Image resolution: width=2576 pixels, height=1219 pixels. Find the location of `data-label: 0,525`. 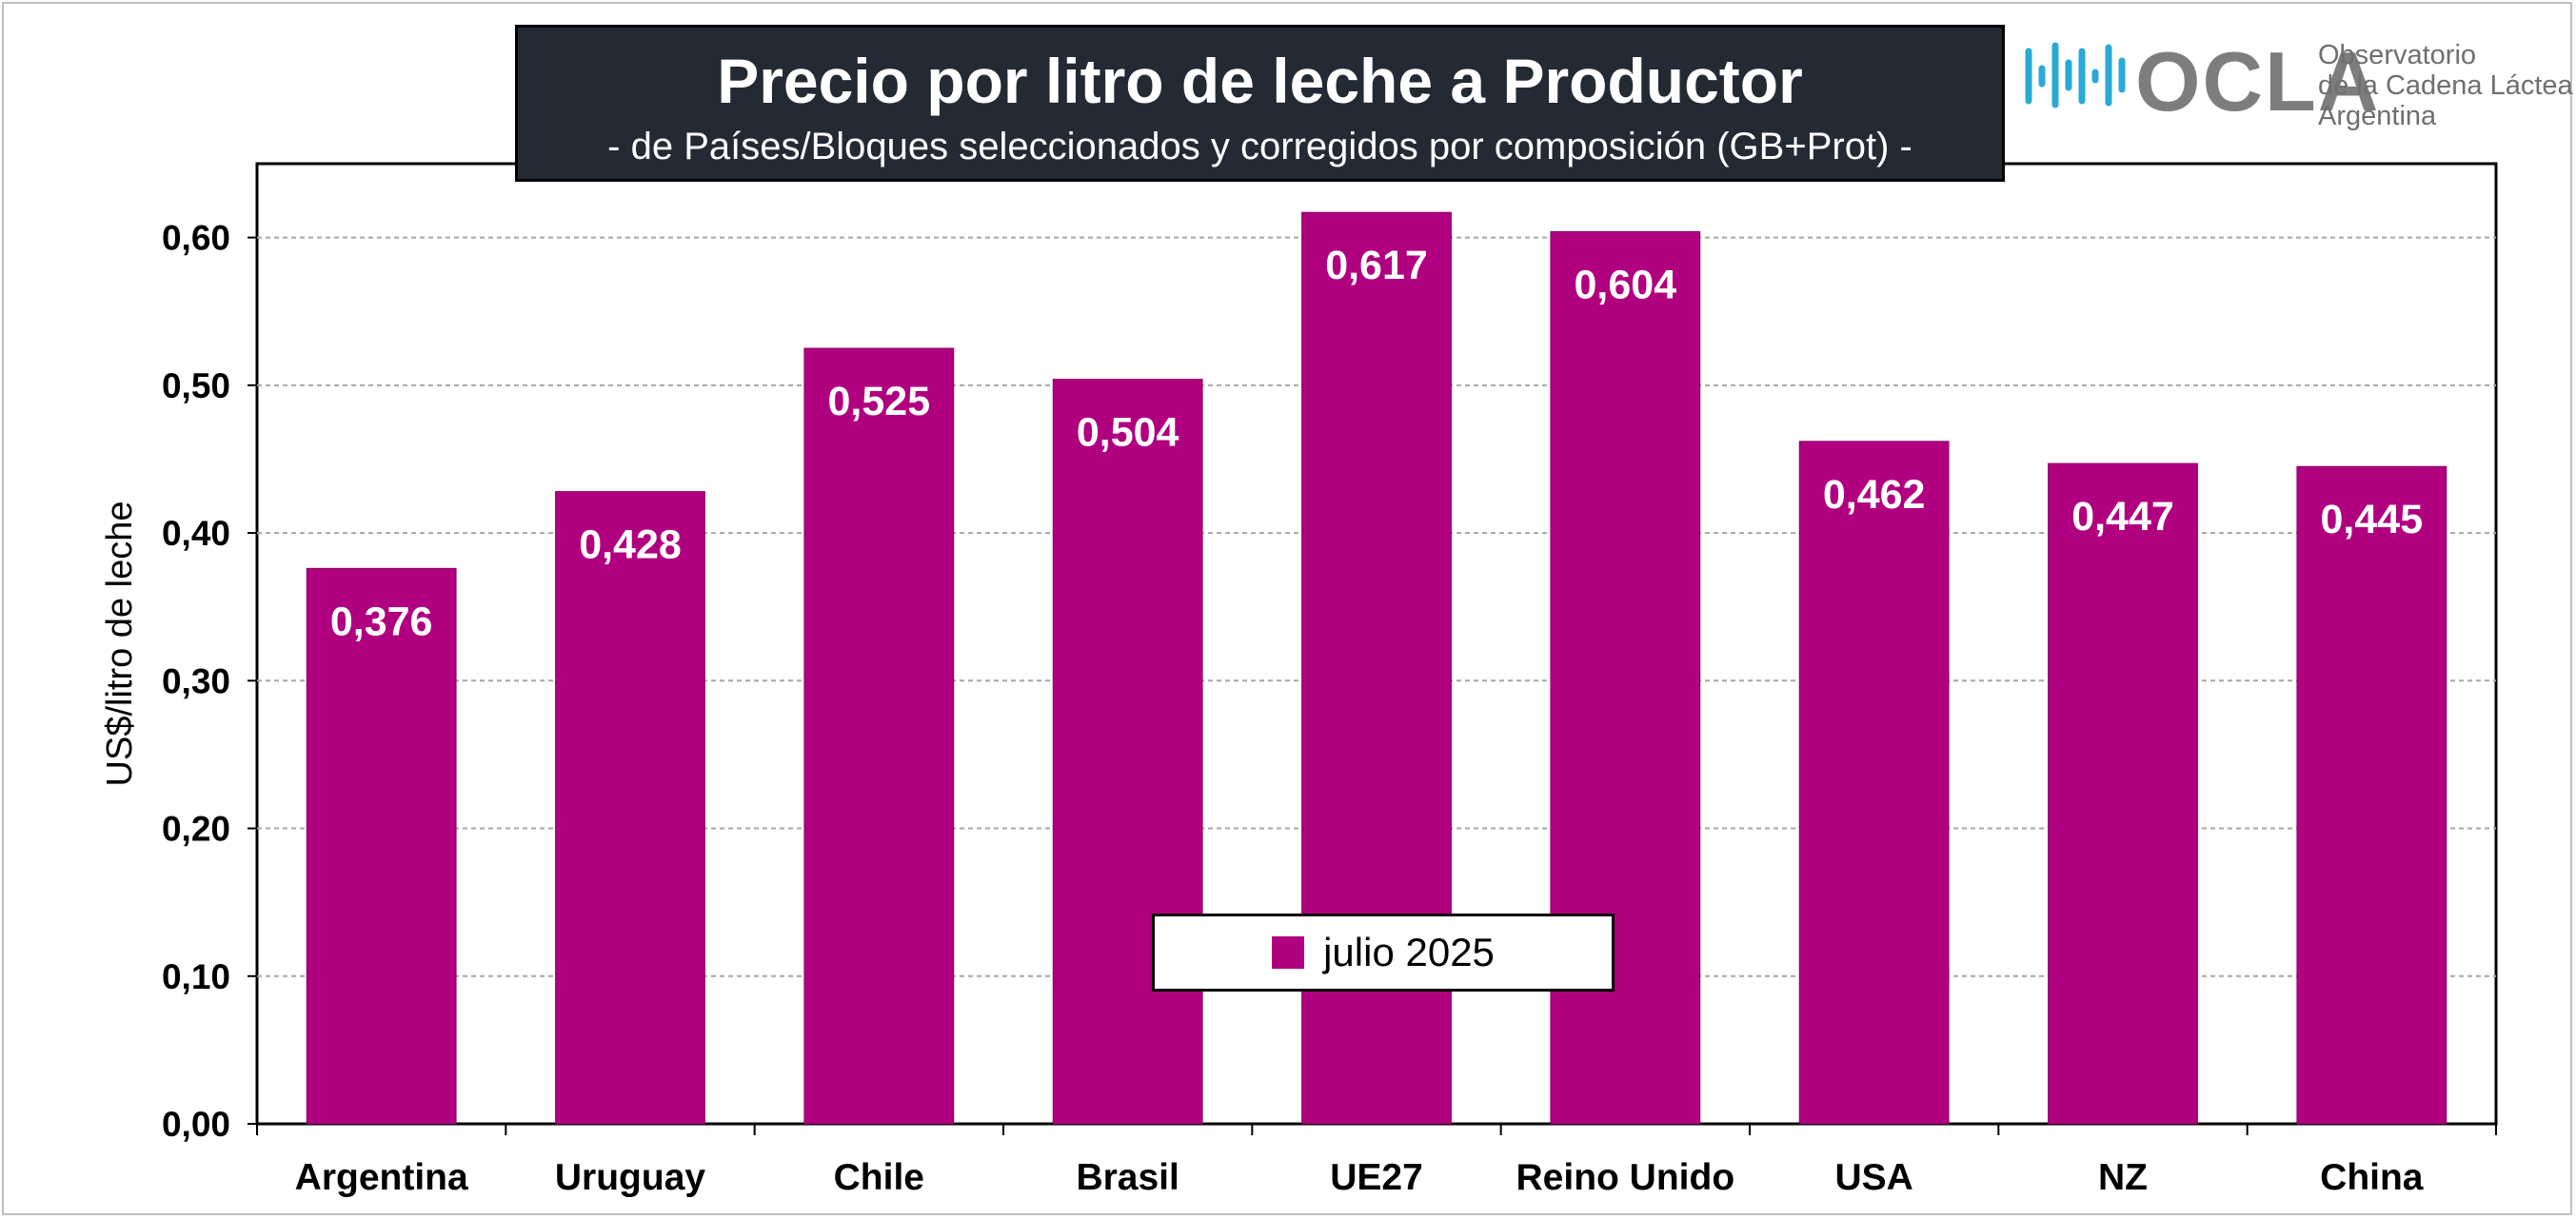

data-label: 0,525 is located at coordinates (880, 401).